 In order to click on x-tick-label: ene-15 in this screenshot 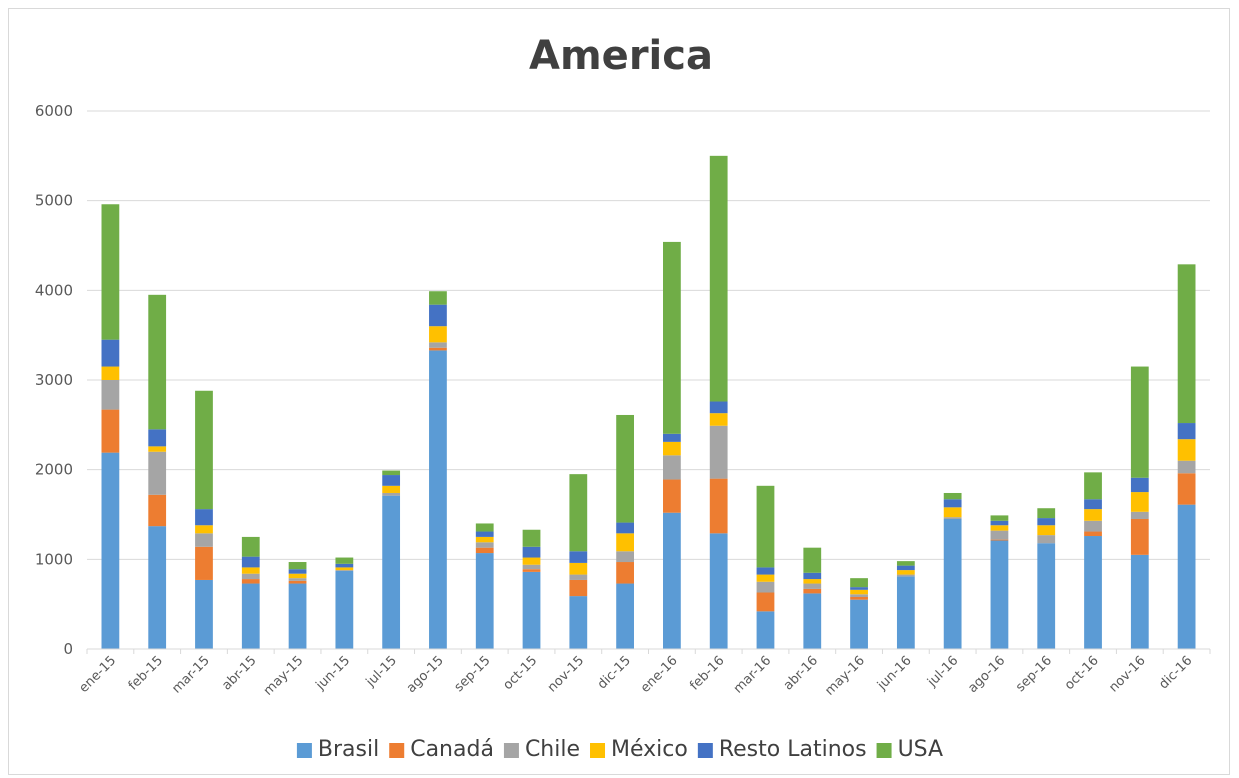, I will do `click(97, 674)`.